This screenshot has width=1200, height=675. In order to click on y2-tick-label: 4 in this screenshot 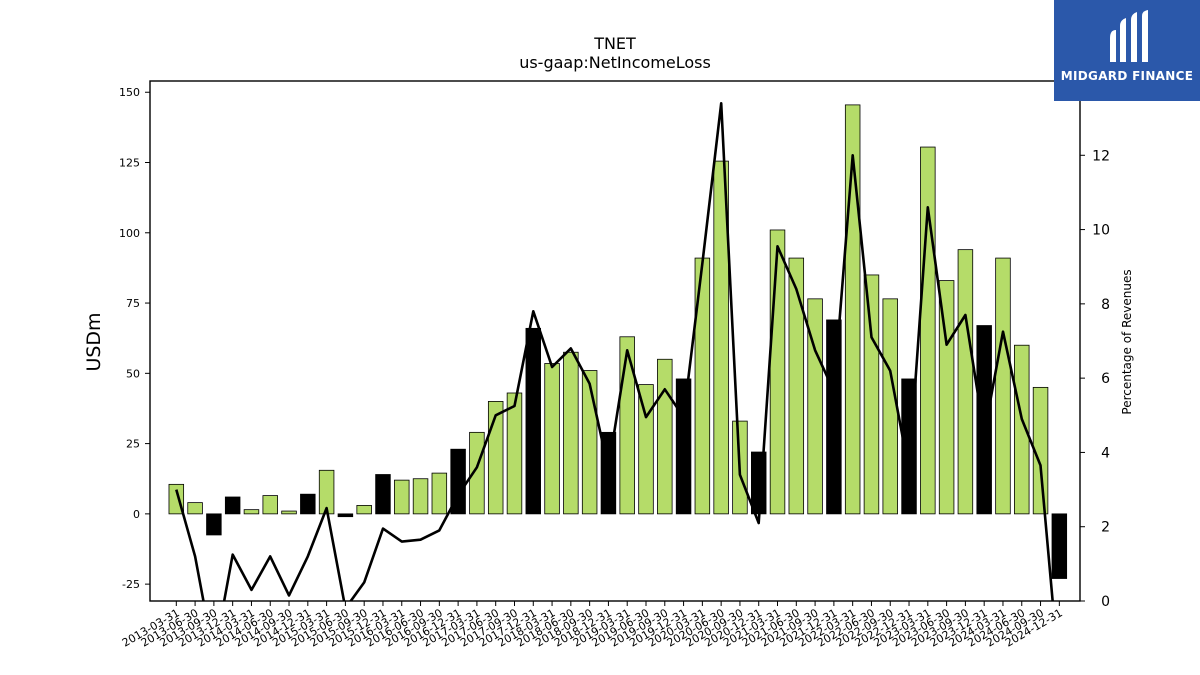, I will do `click(1105, 453)`.